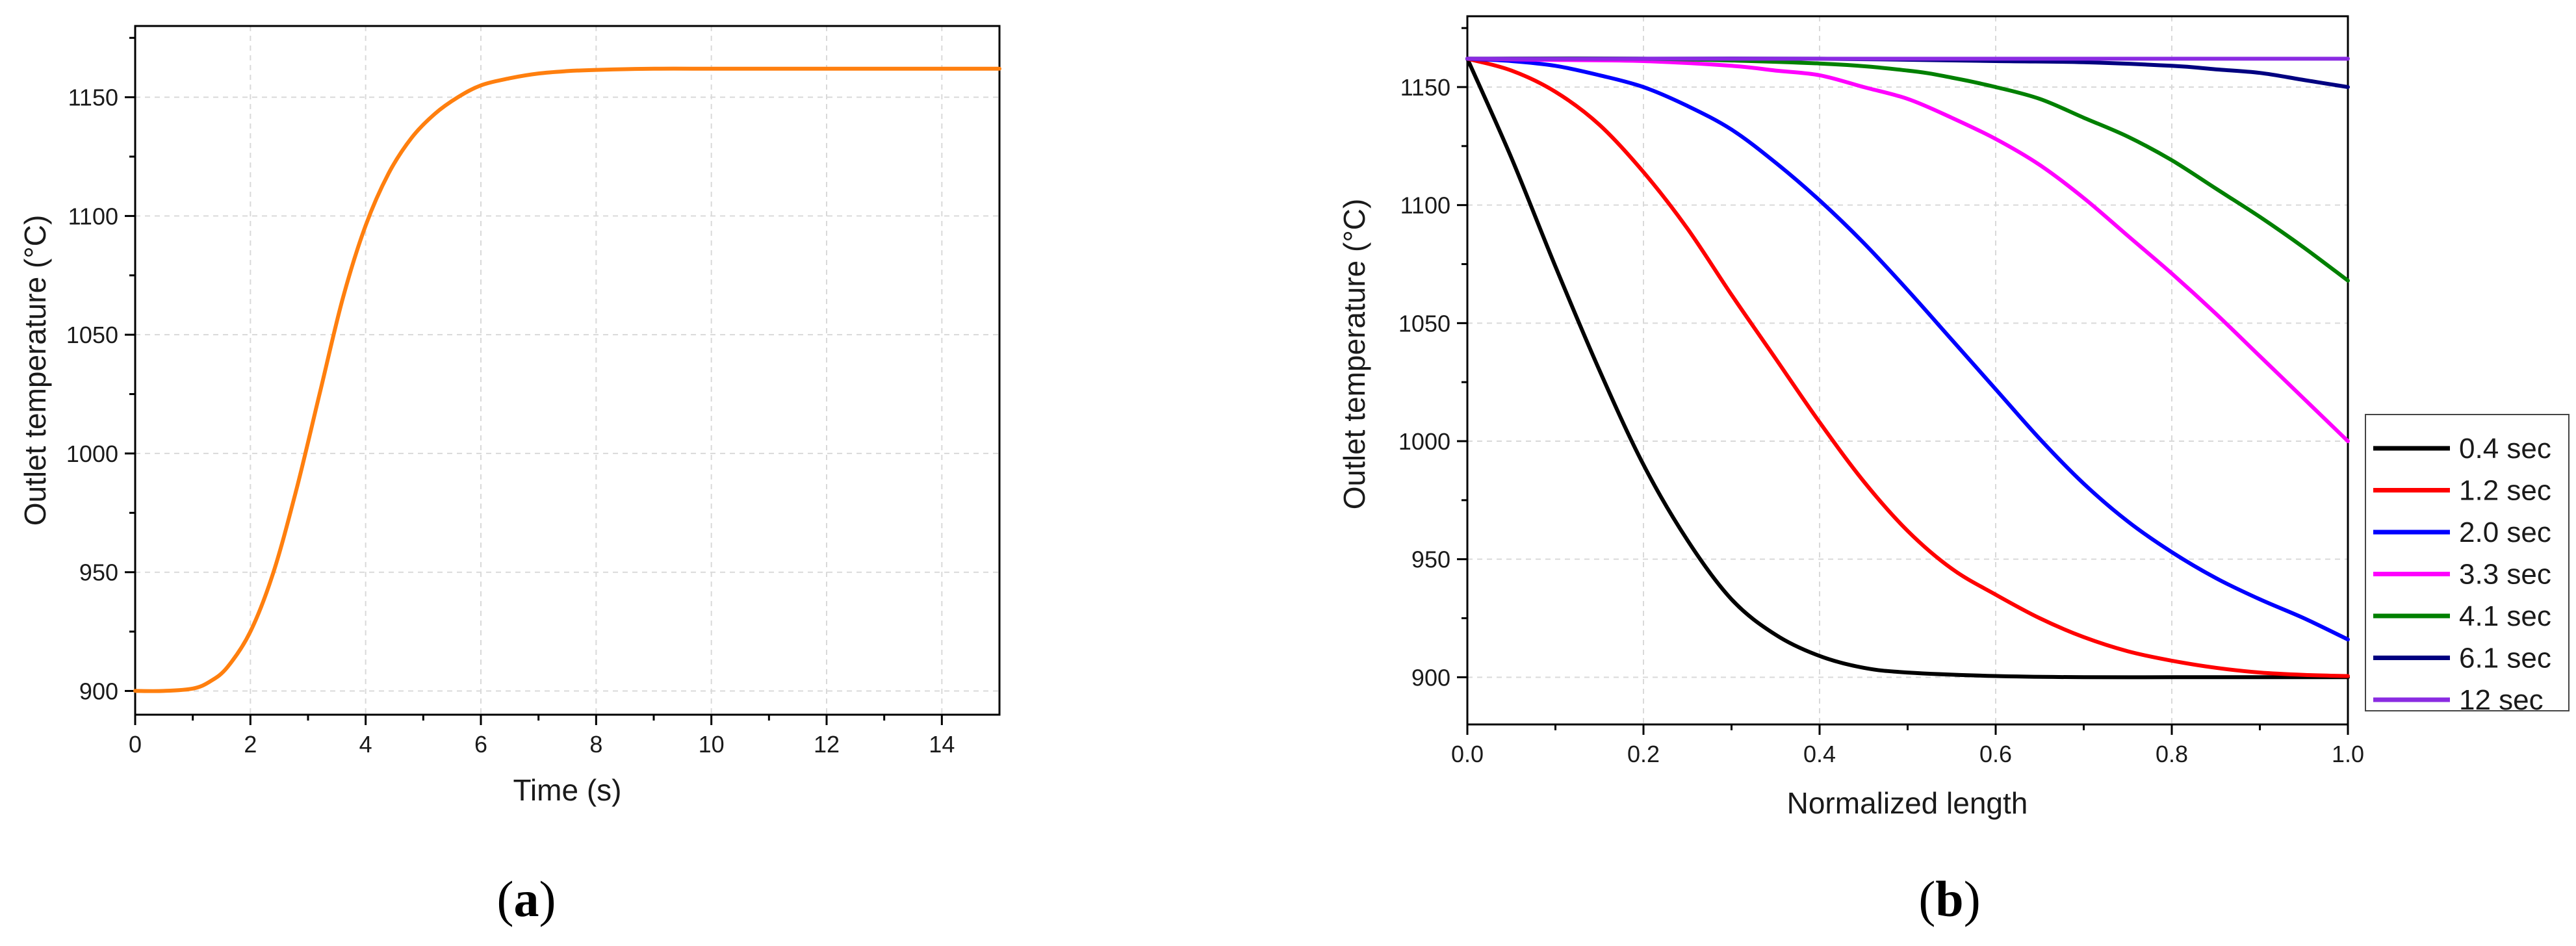 Image resolution: width=2576 pixels, height=946 pixels. What do you see at coordinates (1424, 323) in the screenshot?
I see `chart-b-ytick-label: 1050` at bounding box center [1424, 323].